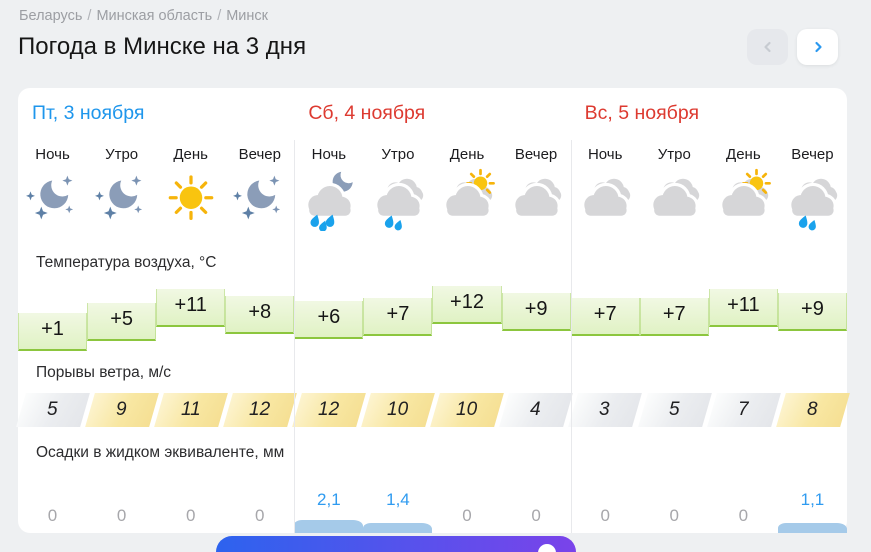  I want to click on temperature-section-label: Температура воздуха, °C, so click(126, 262).